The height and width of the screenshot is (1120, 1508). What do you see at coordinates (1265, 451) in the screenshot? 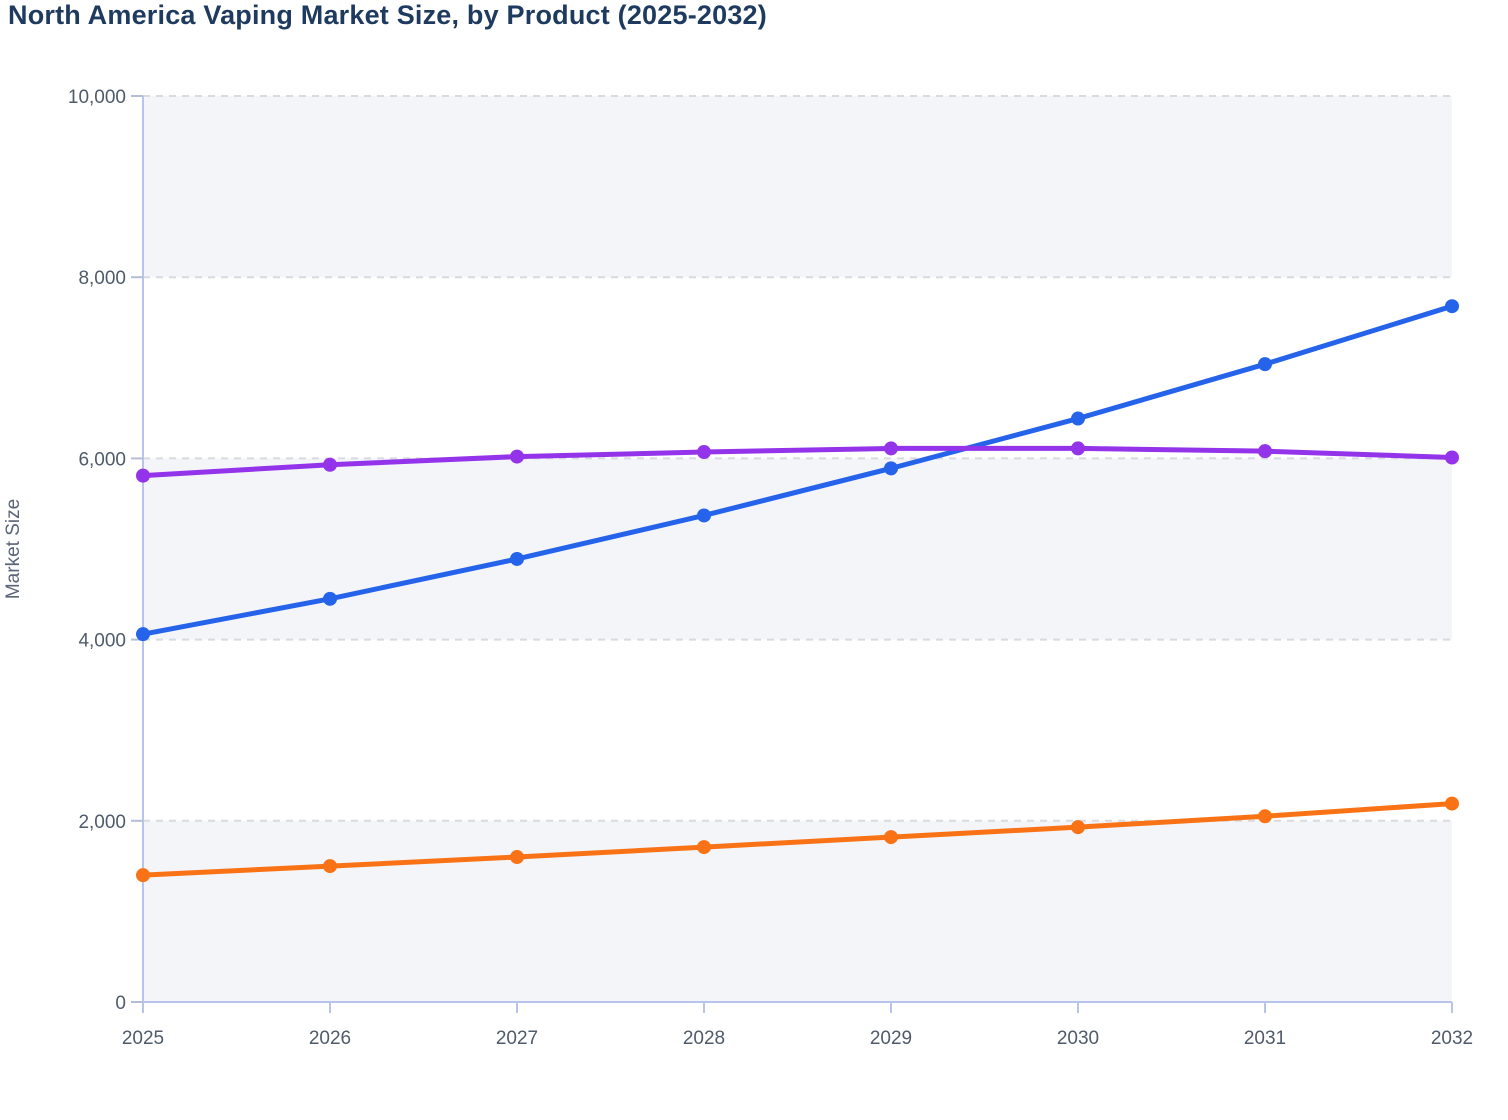
I see `data-point-series-purple-2031` at bounding box center [1265, 451].